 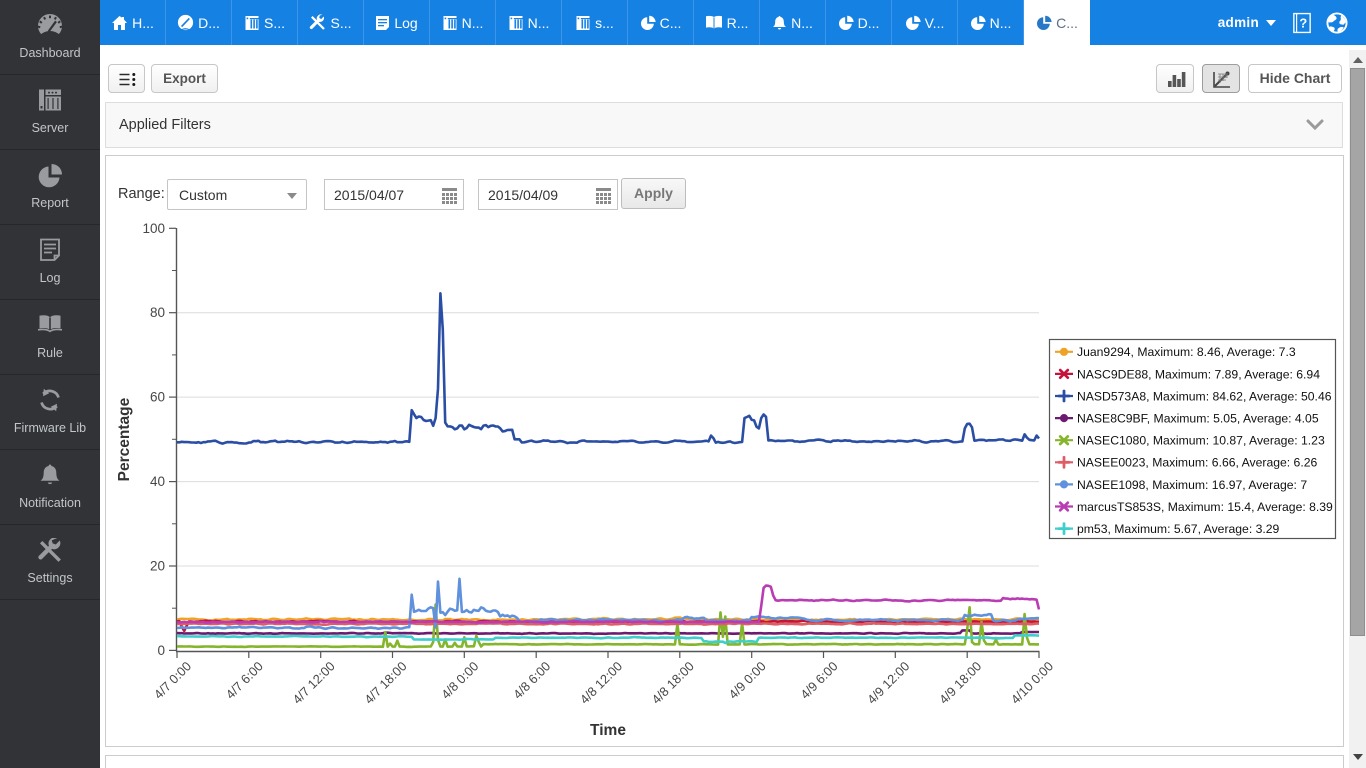 I want to click on svg-text: 4/8 12:00, so click(x=601, y=683).